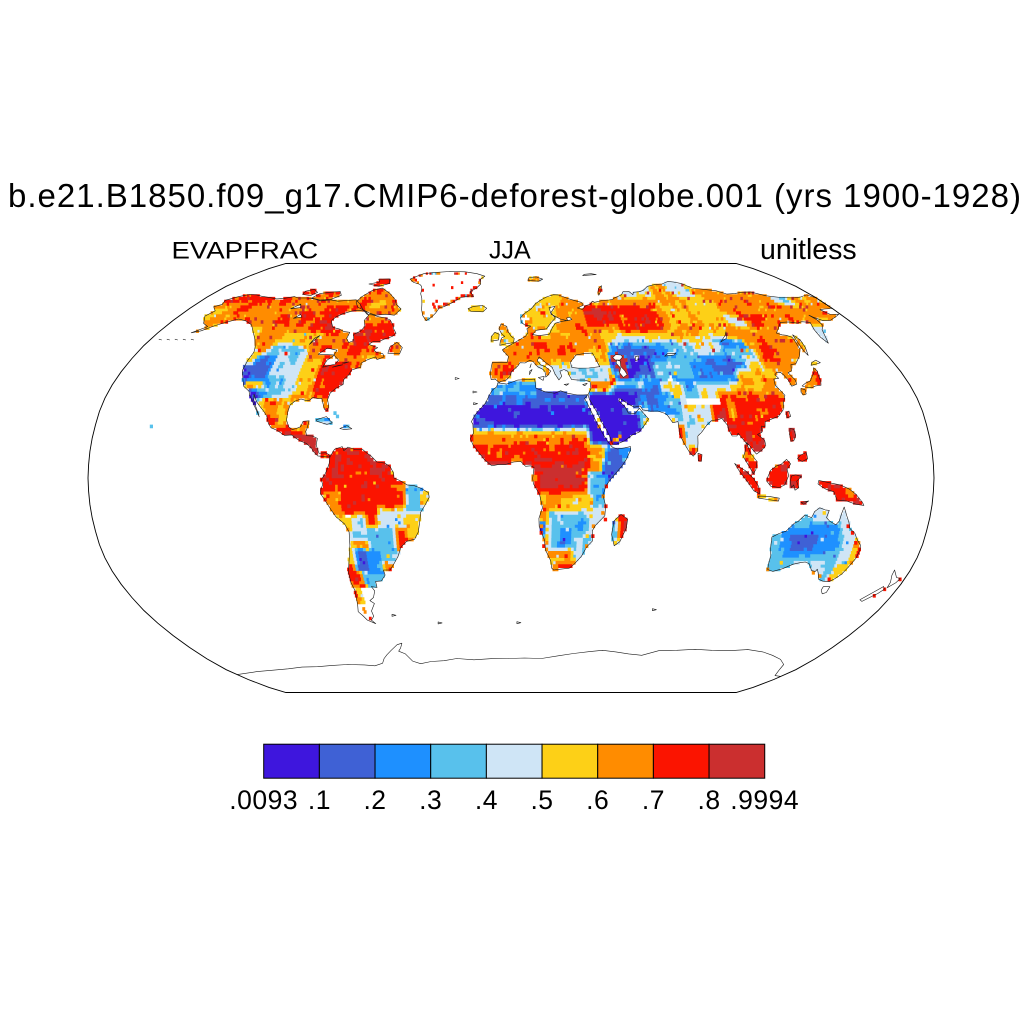 This screenshot has height=1024, width=1024. I want to click on svg-text: .9994, so click(764, 800).